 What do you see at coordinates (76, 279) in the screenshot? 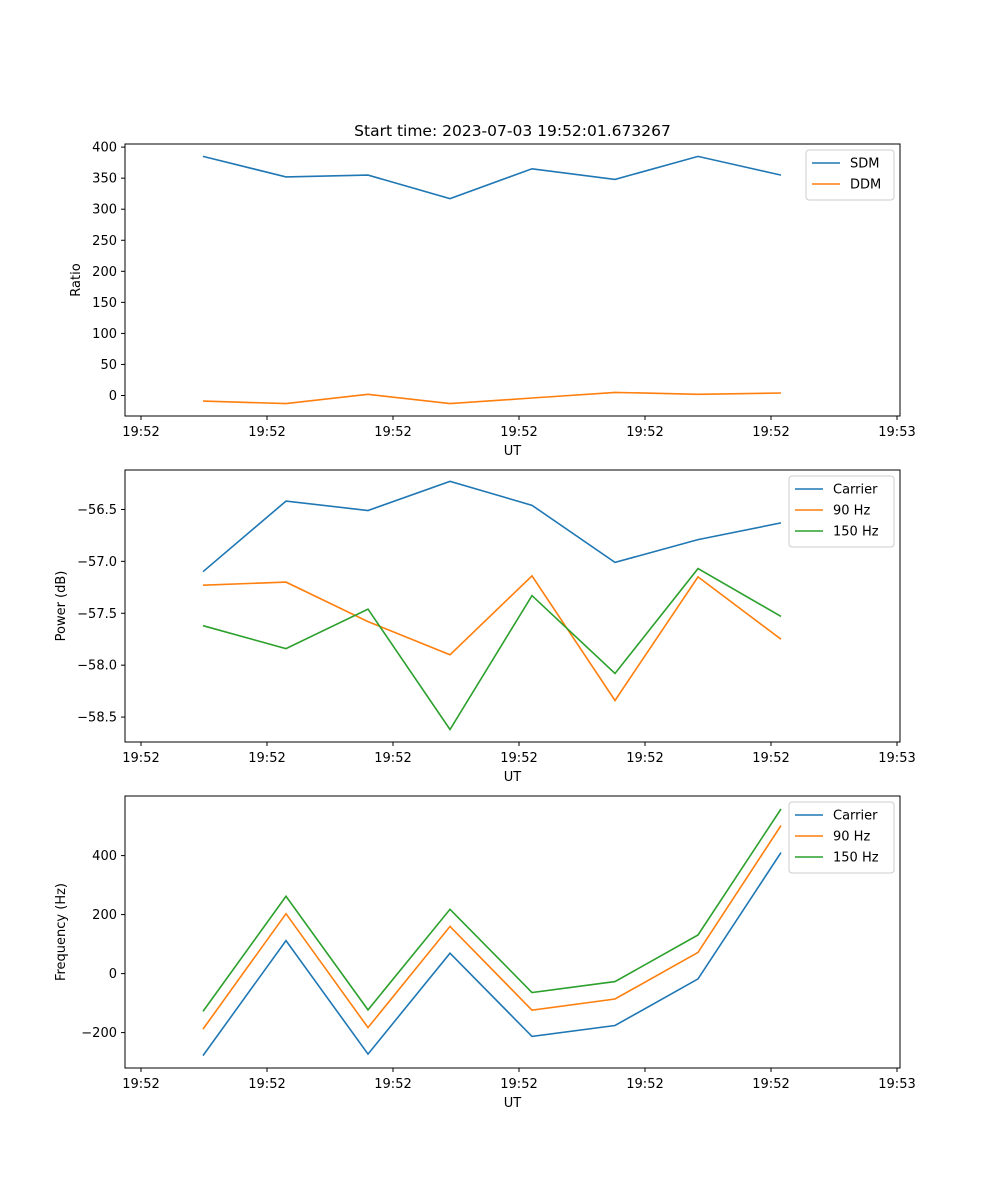
I see `y-axis-label: Ratio` at bounding box center [76, 279].